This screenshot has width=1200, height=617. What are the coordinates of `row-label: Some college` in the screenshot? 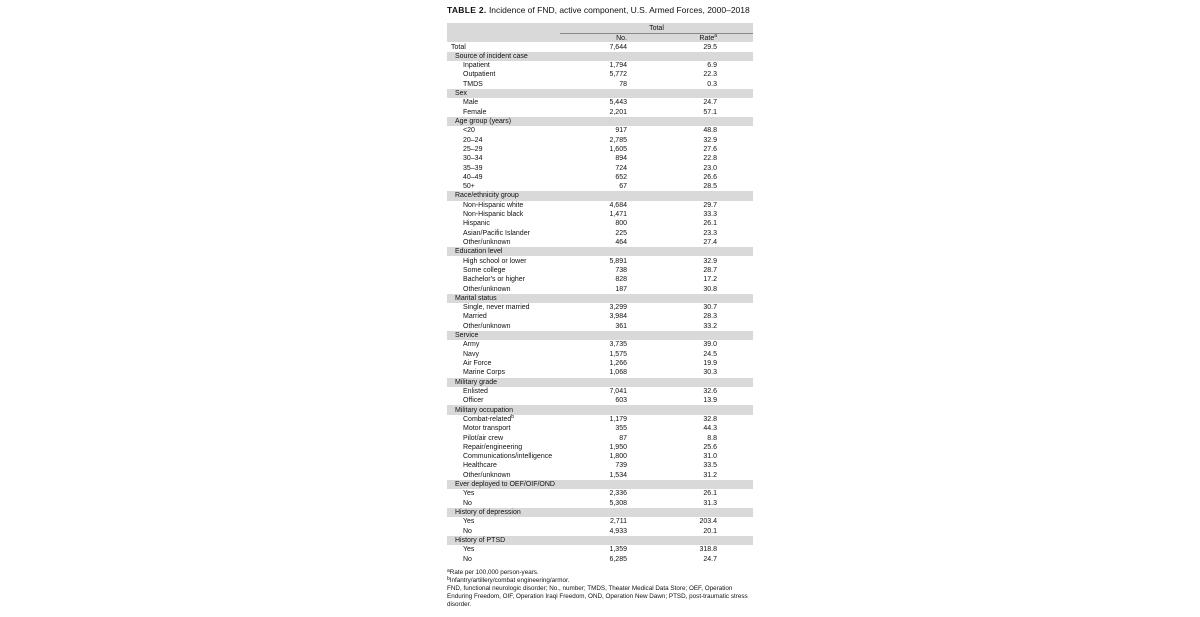 It's located at (484, 270).